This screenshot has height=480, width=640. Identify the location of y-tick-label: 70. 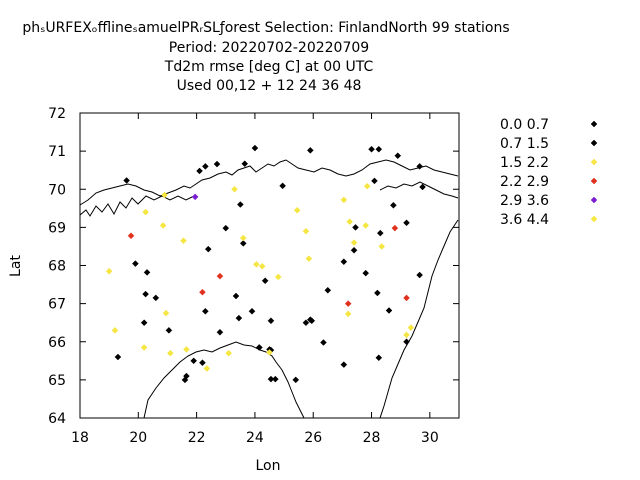
(57, 190).